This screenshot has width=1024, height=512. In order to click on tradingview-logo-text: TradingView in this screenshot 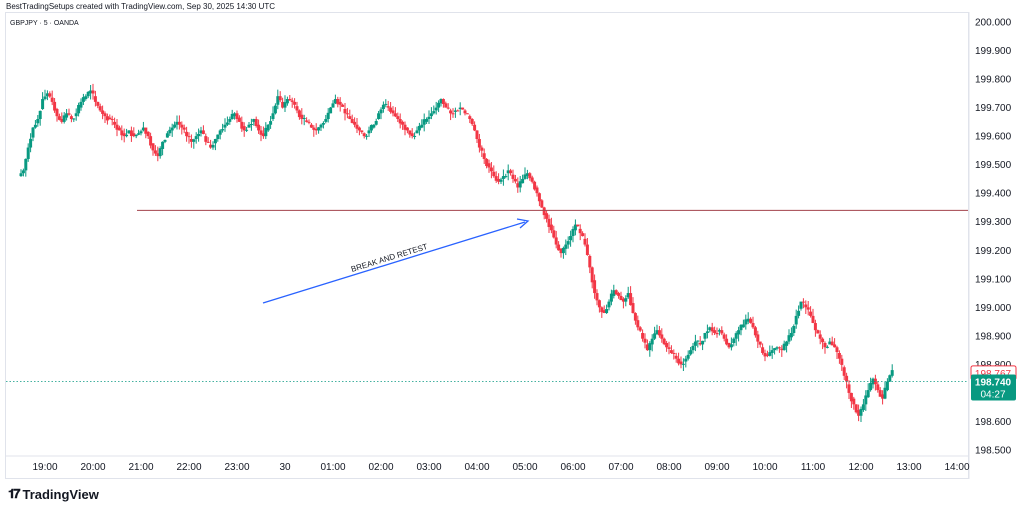, I will do `click(60, 494)`.